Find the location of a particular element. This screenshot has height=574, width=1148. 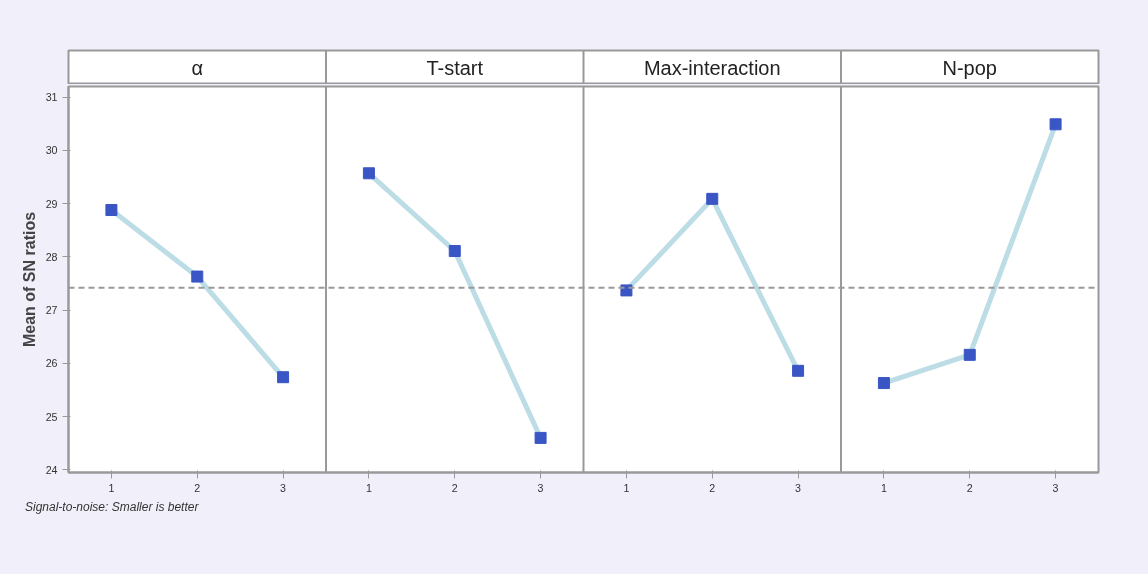

y-tick-label: 30 is located at coordinates (51, 150).